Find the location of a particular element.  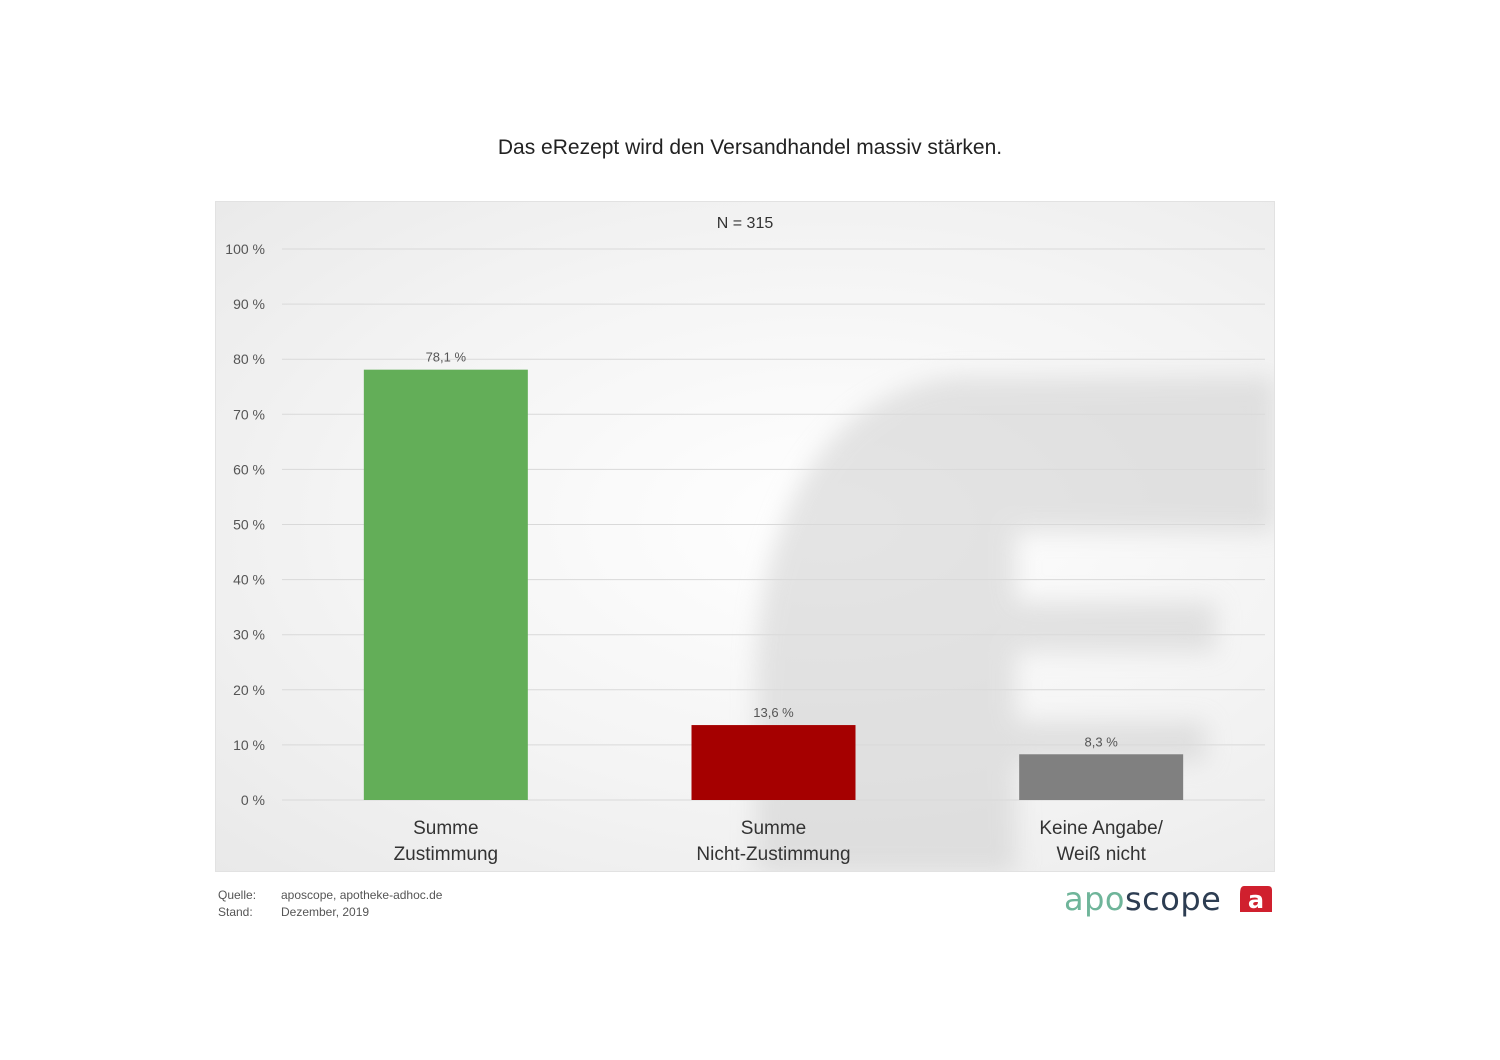

source-value: aposcope, apotheke-adhoc.de is located at coordinates (362, 895).